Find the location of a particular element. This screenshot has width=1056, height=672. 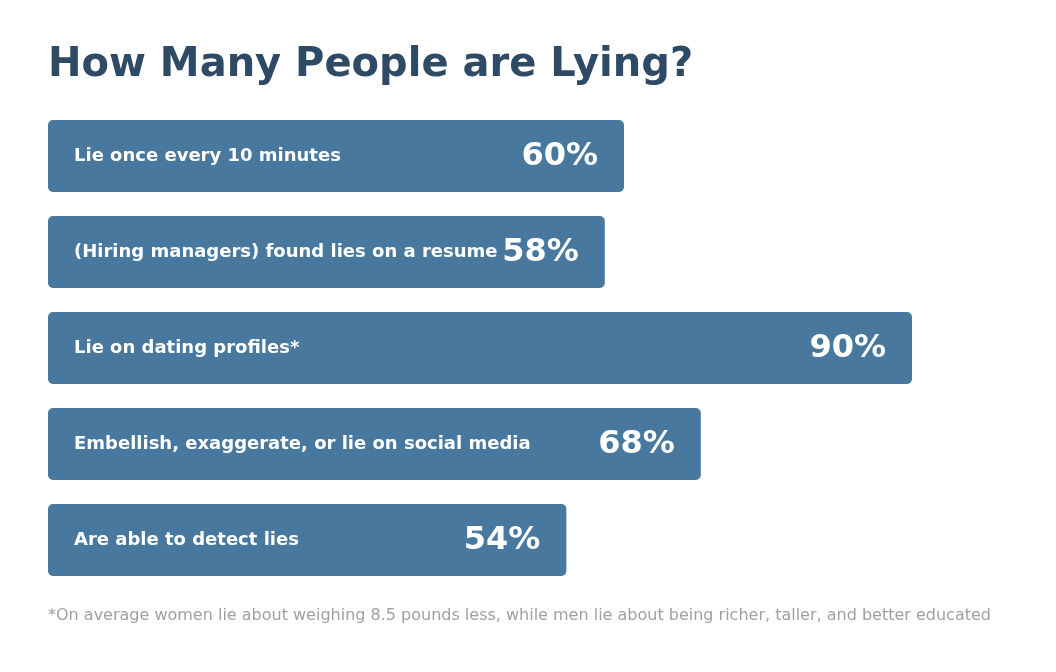

y-tick-label: Are able to detect lies is located at coordinates (186, 538).